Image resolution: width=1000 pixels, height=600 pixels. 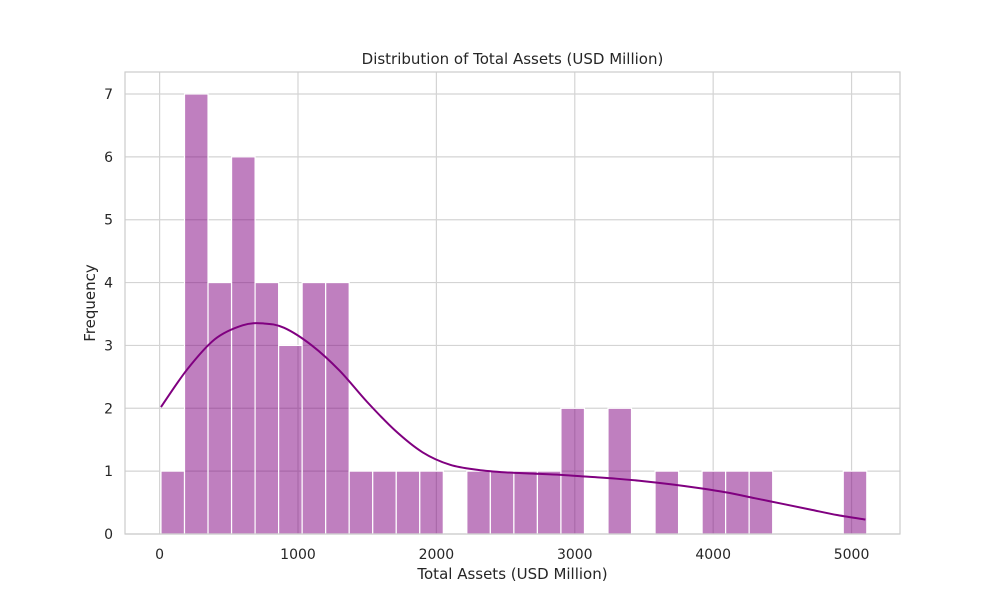 I want to click on y-tick-labels: 0 1 2 3 4 5 6 7, so click(x=108, y=315).